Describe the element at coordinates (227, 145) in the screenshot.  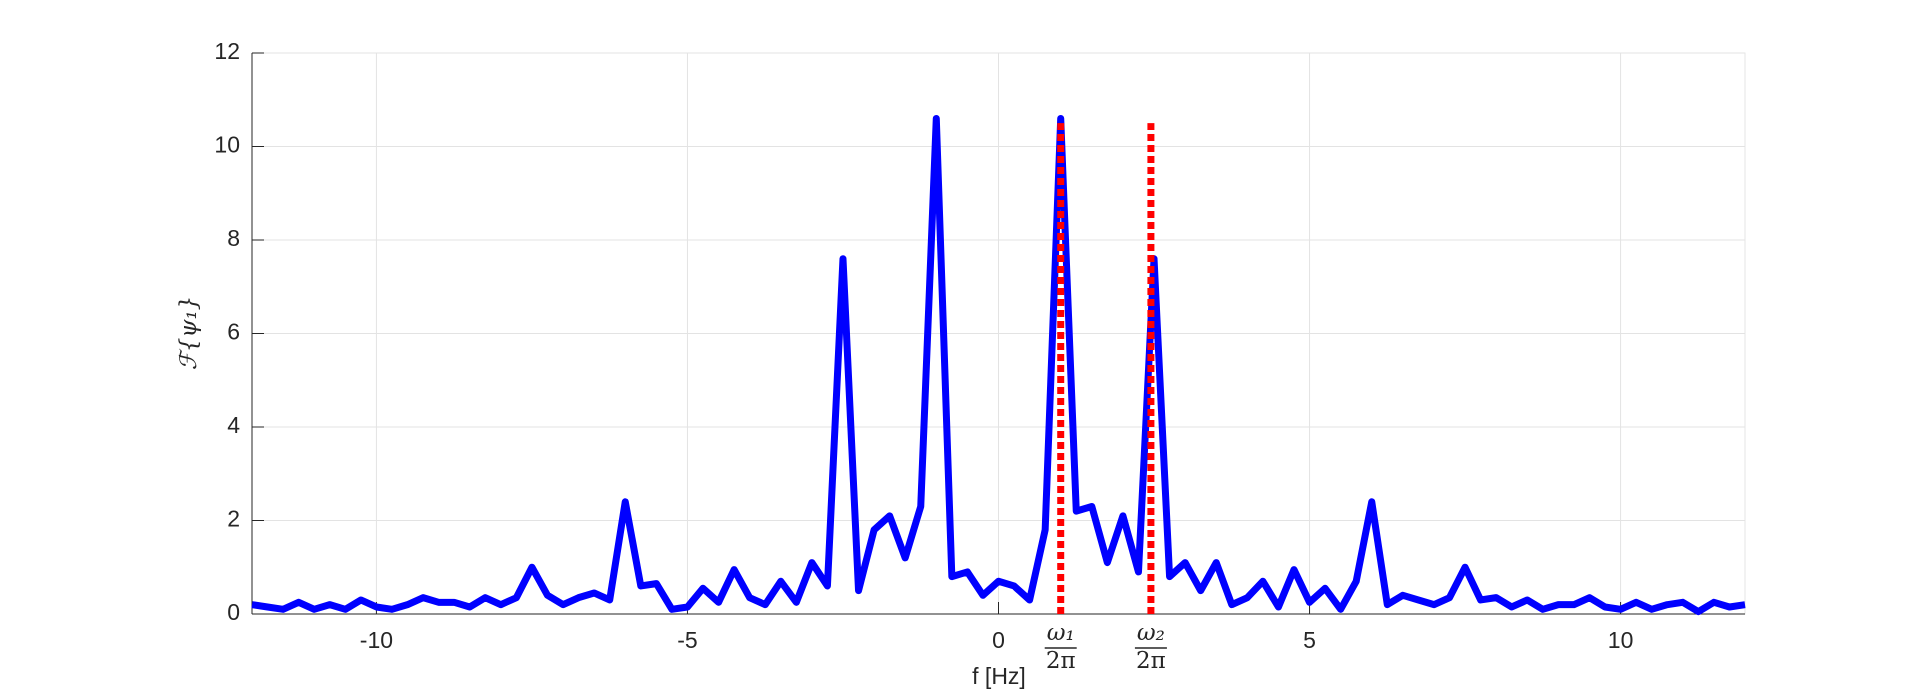
I see `y-tick-label: 10` at that location.